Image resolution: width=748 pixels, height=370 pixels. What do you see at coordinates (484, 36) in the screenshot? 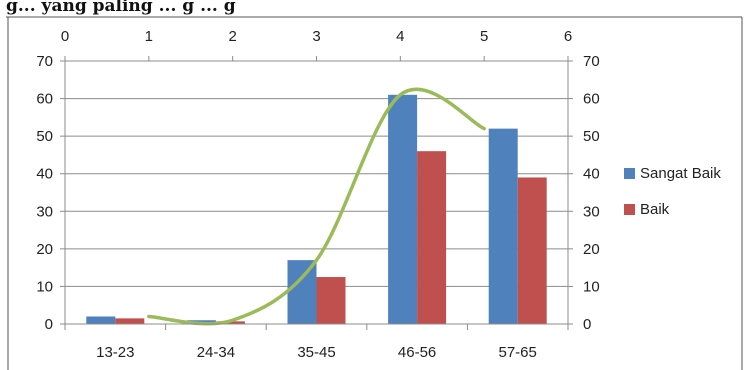
I see `x-tick-label-top-5: 5` at bounding box center [484, 36].